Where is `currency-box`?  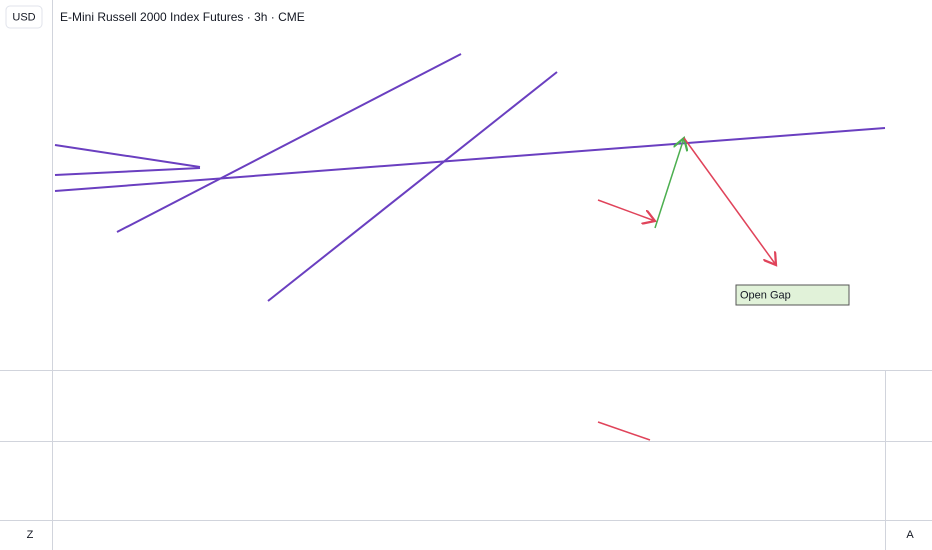 currency-box is located at coordinates (24, 17).